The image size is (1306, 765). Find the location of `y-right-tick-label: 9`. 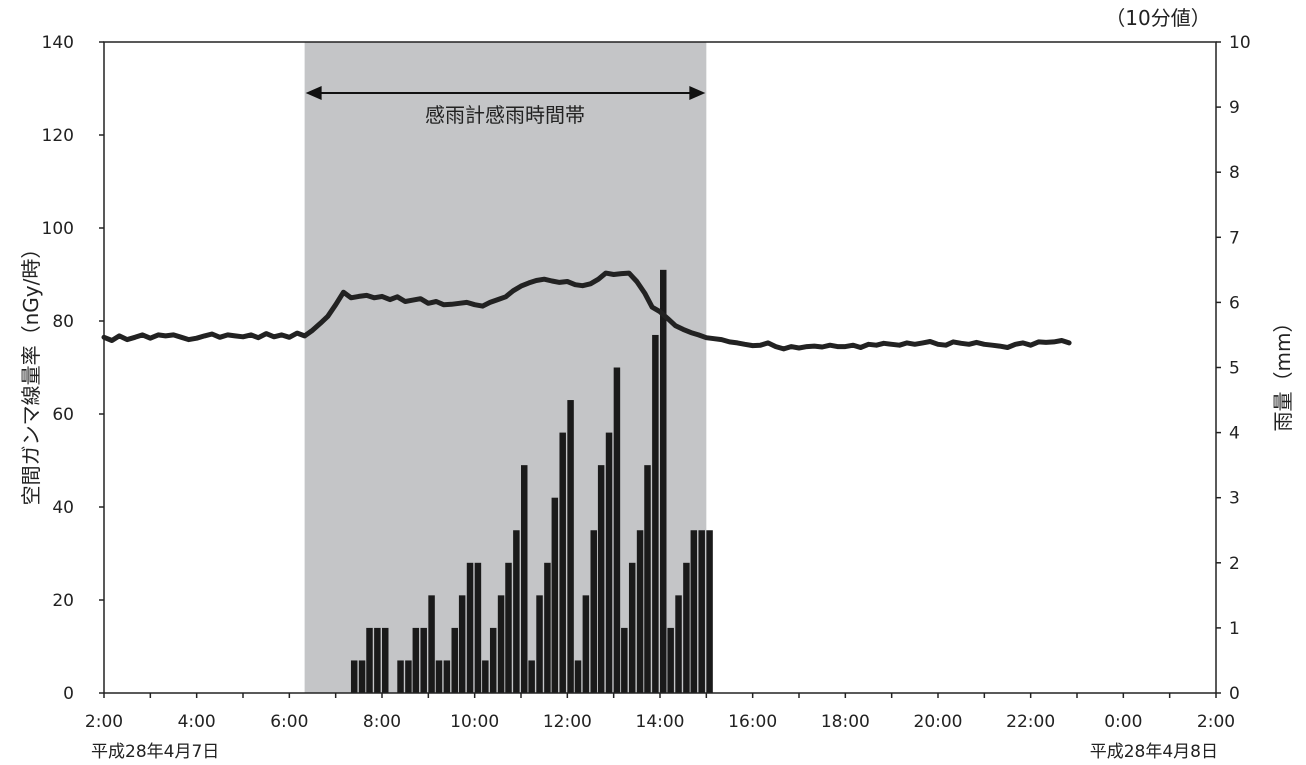

y-right-tick-label: 9 is located at coordinates (1234, 108).